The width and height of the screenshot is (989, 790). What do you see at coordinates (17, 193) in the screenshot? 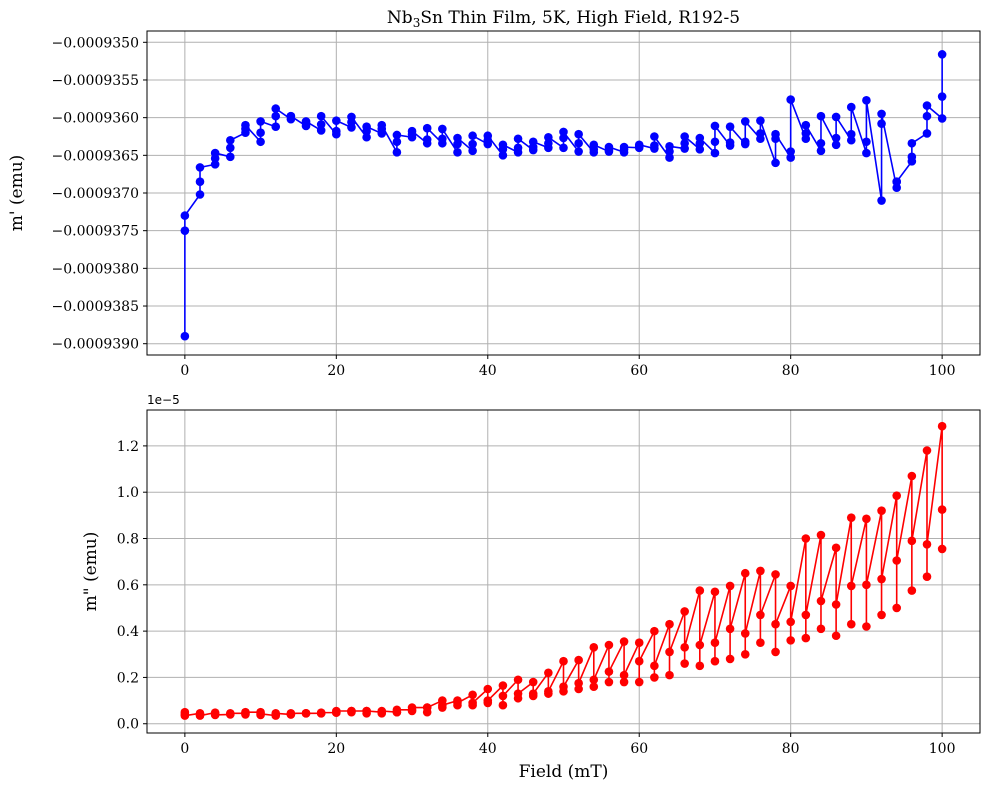
I see `y-axis-label: m' (emu)` at bounding box center [17, 193].